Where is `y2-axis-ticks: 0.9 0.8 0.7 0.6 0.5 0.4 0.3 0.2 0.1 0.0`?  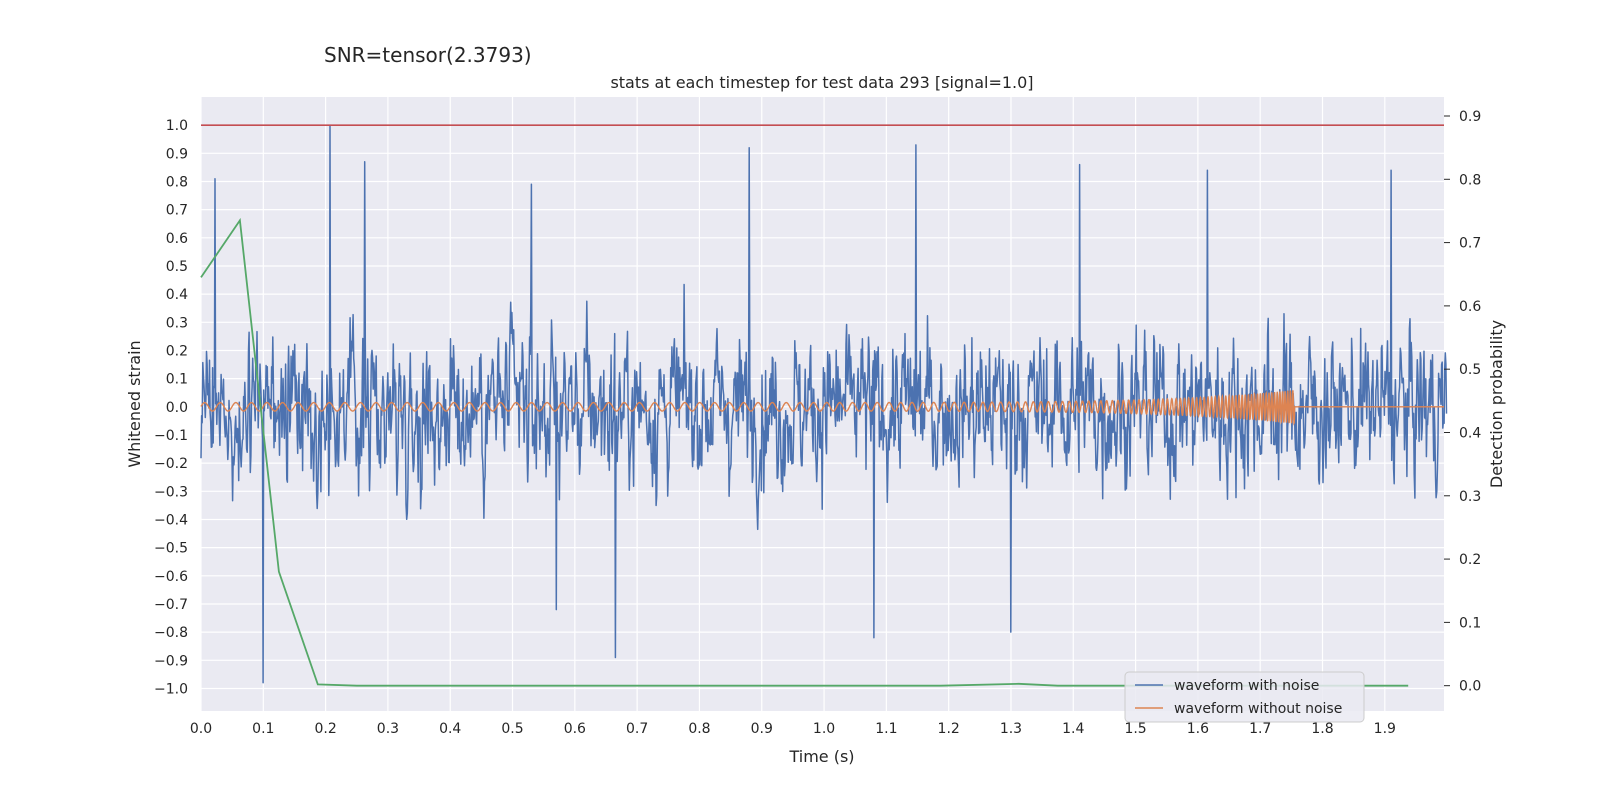 y2-axis-ticks: 0.9 0.8 0.7 0.6 0.5 0.4 0.3 0.2 0.1 0.0 is located at coordinates (1462, 402).